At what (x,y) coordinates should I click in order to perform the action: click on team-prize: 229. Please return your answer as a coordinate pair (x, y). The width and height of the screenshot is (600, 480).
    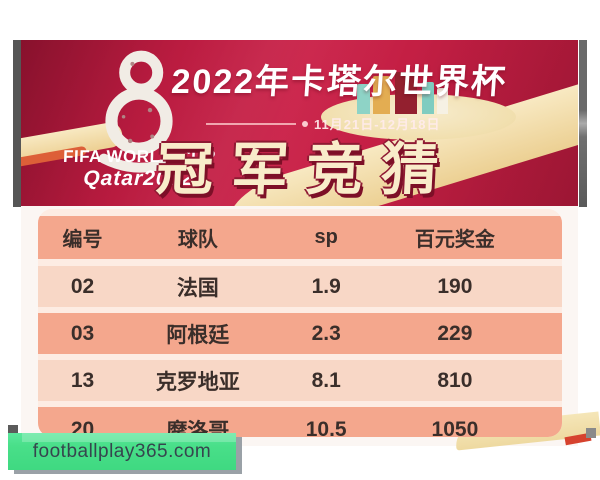
    Looking at the image, I should click on (455, 333).